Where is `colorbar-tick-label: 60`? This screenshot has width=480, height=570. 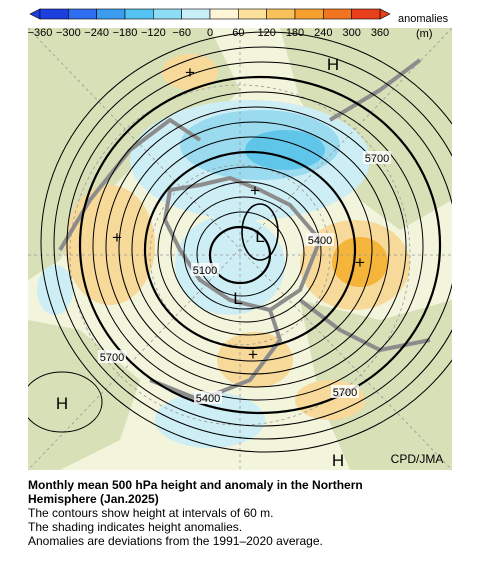
colorbar-tick-label: 60 is located at coordinates (238, 33).